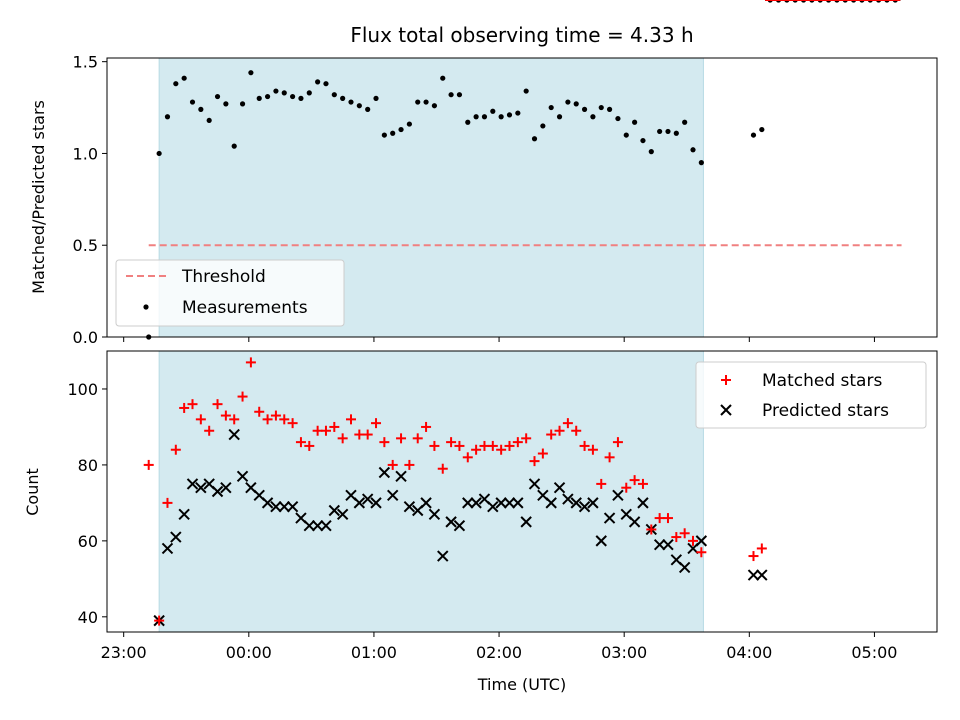 The image size is (960, 720). What do you see at coordinates (874, 652) in the screenshot?
I see `x-tick-label: 05:00` at bounding box center [874, 652].